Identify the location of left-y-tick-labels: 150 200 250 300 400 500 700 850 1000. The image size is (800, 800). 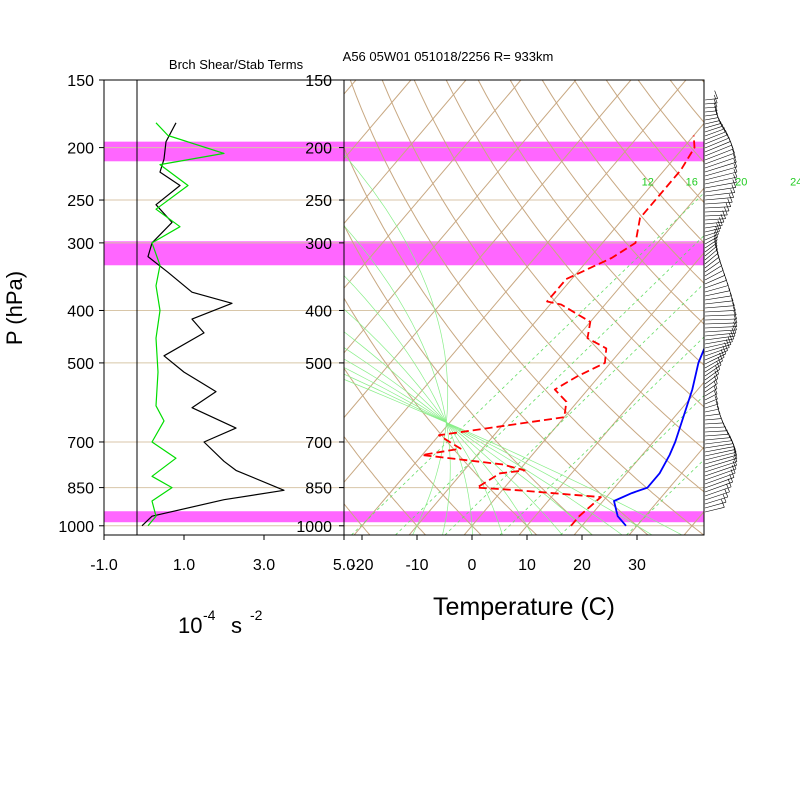
(81, 304).